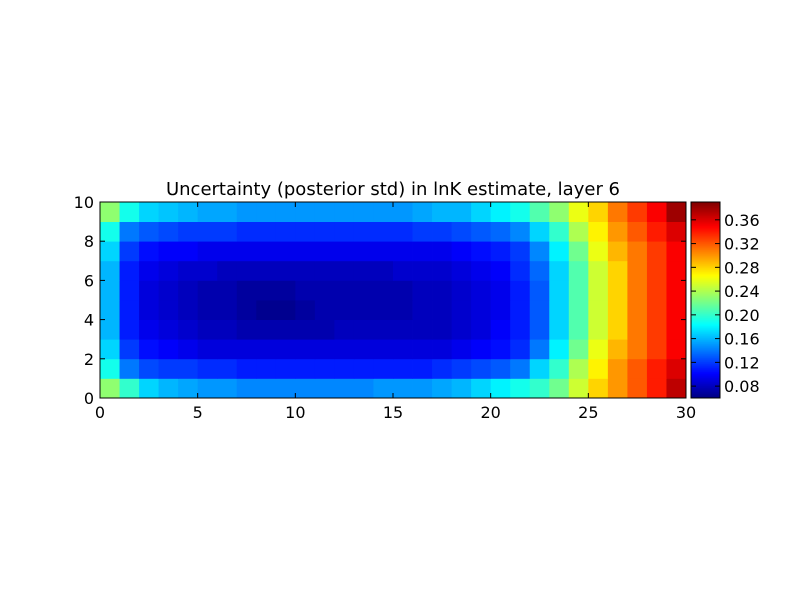  I want to click on x-tick-label: 20, so click(490, 412).